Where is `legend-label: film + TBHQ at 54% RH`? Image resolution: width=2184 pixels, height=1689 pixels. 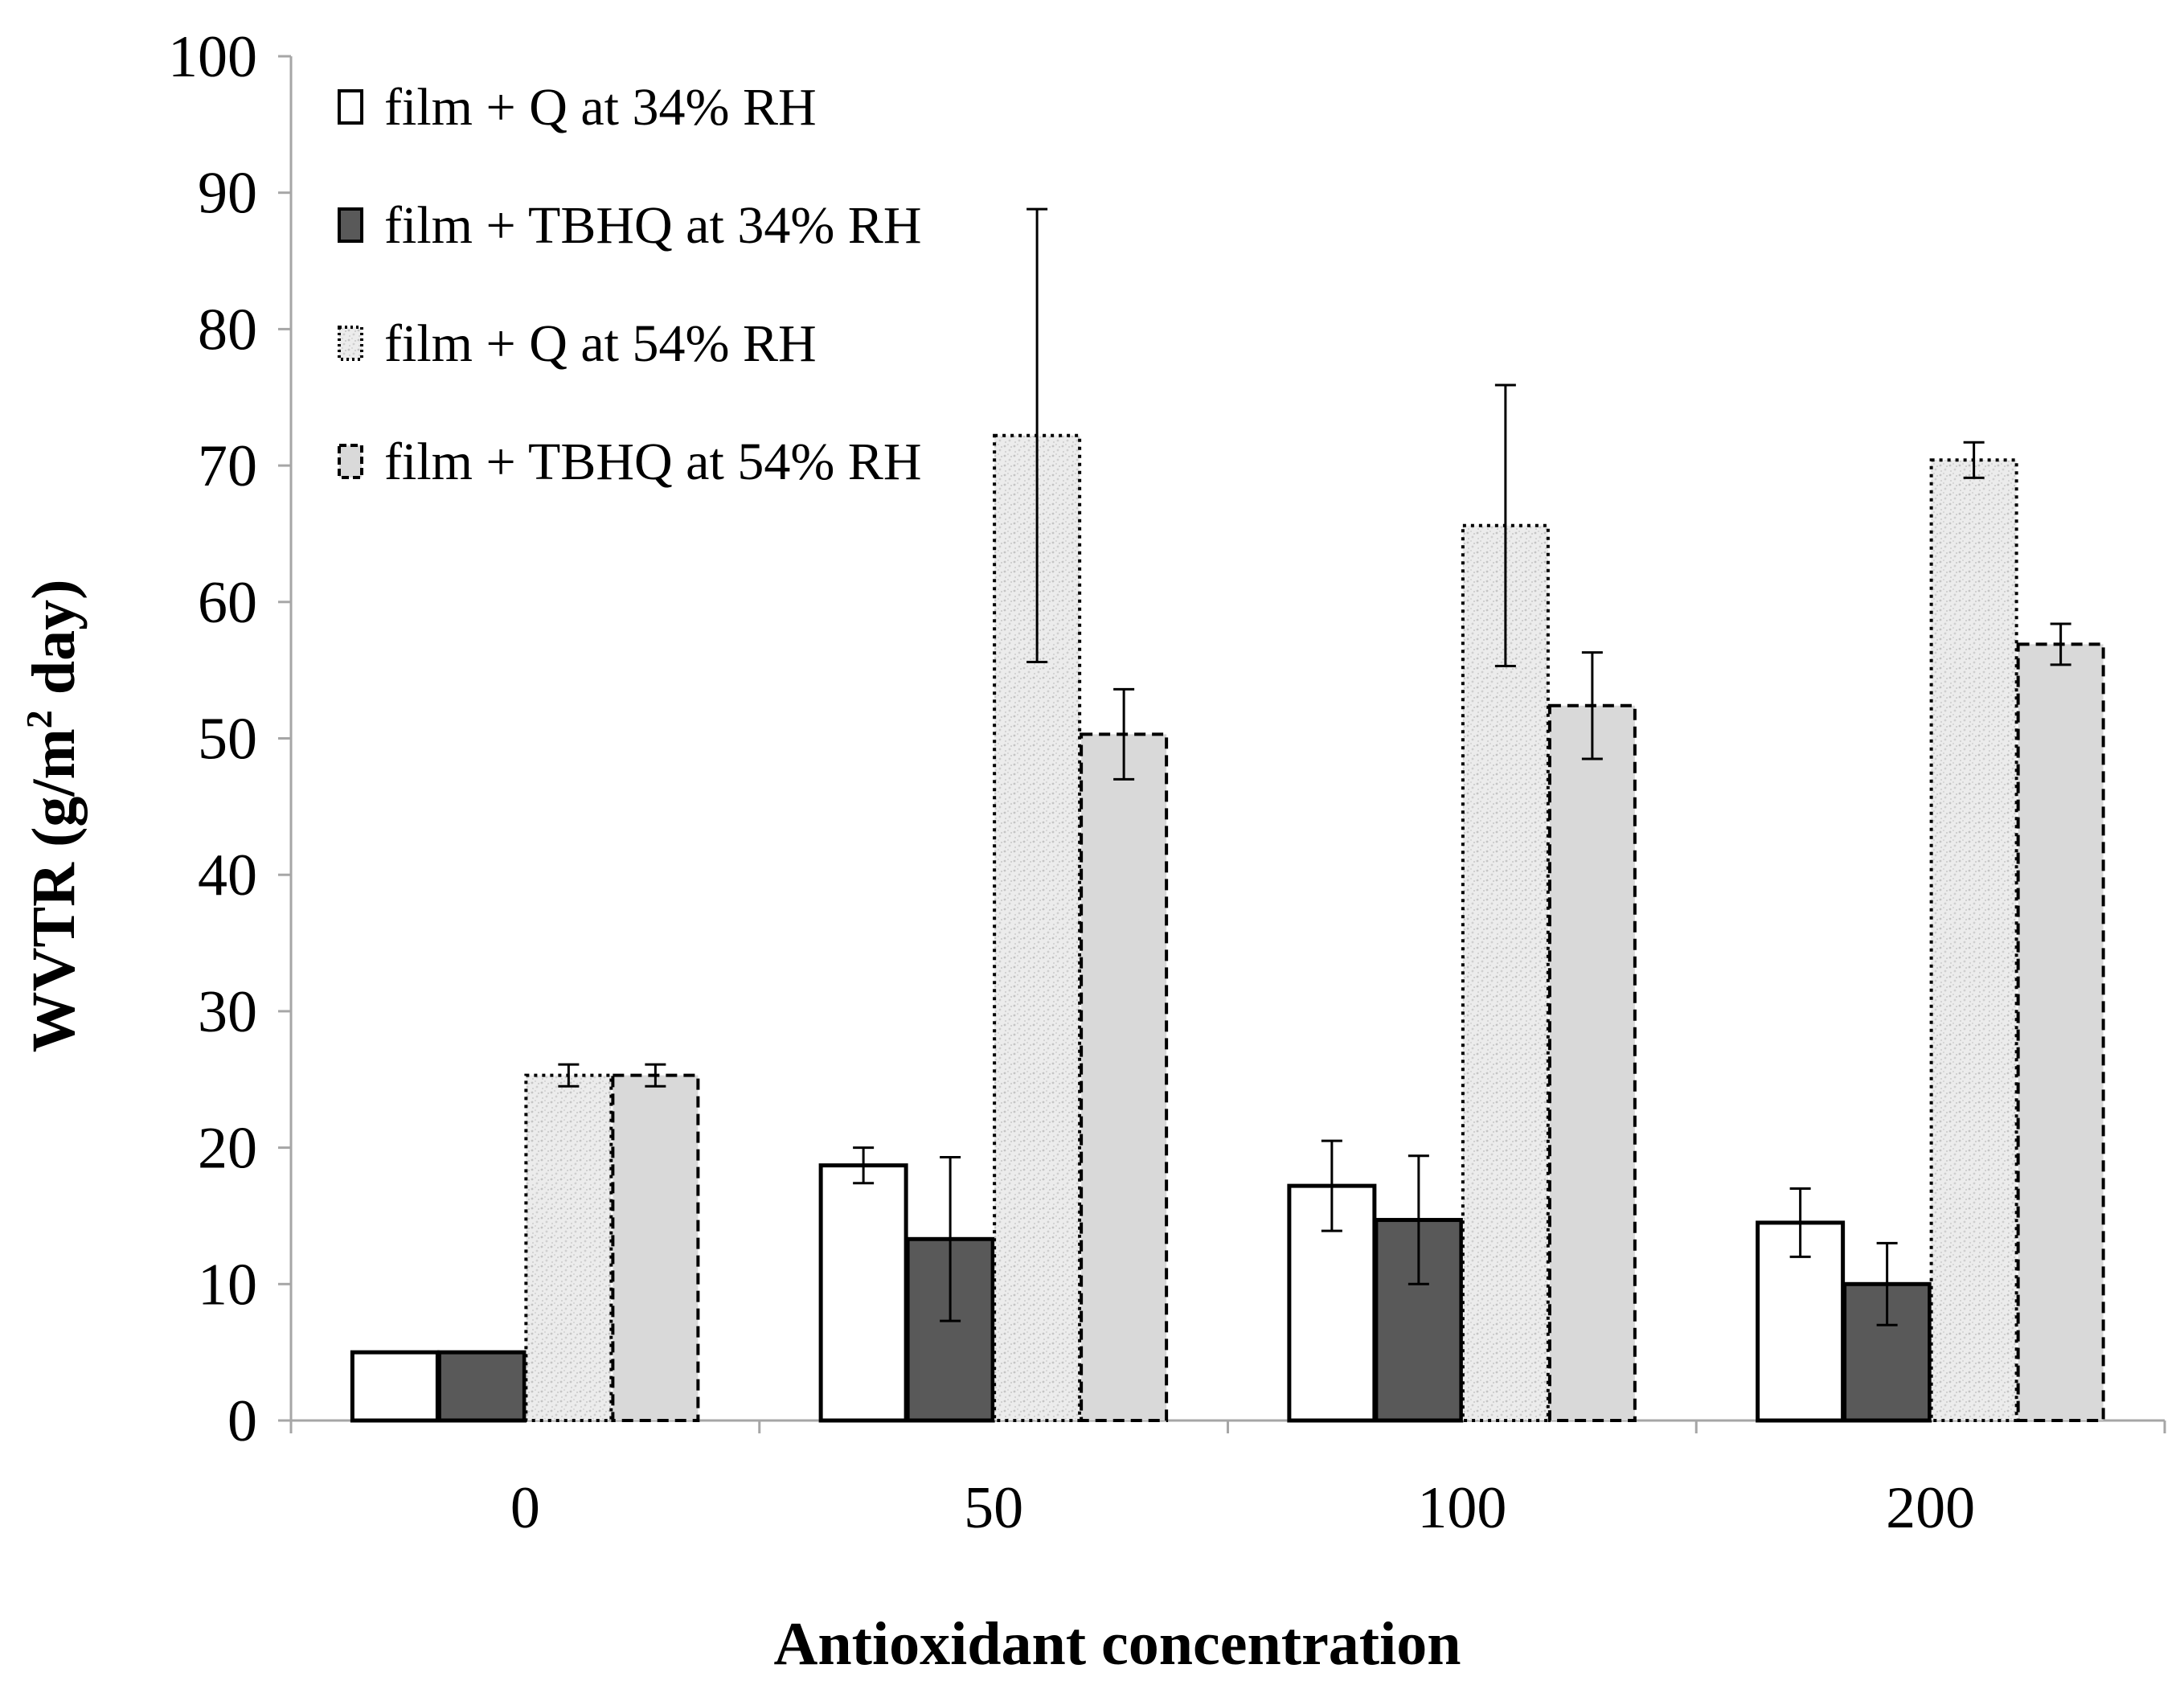
legend-label: film + TBHQ at 54% RH is located at coordinates (652, 461).